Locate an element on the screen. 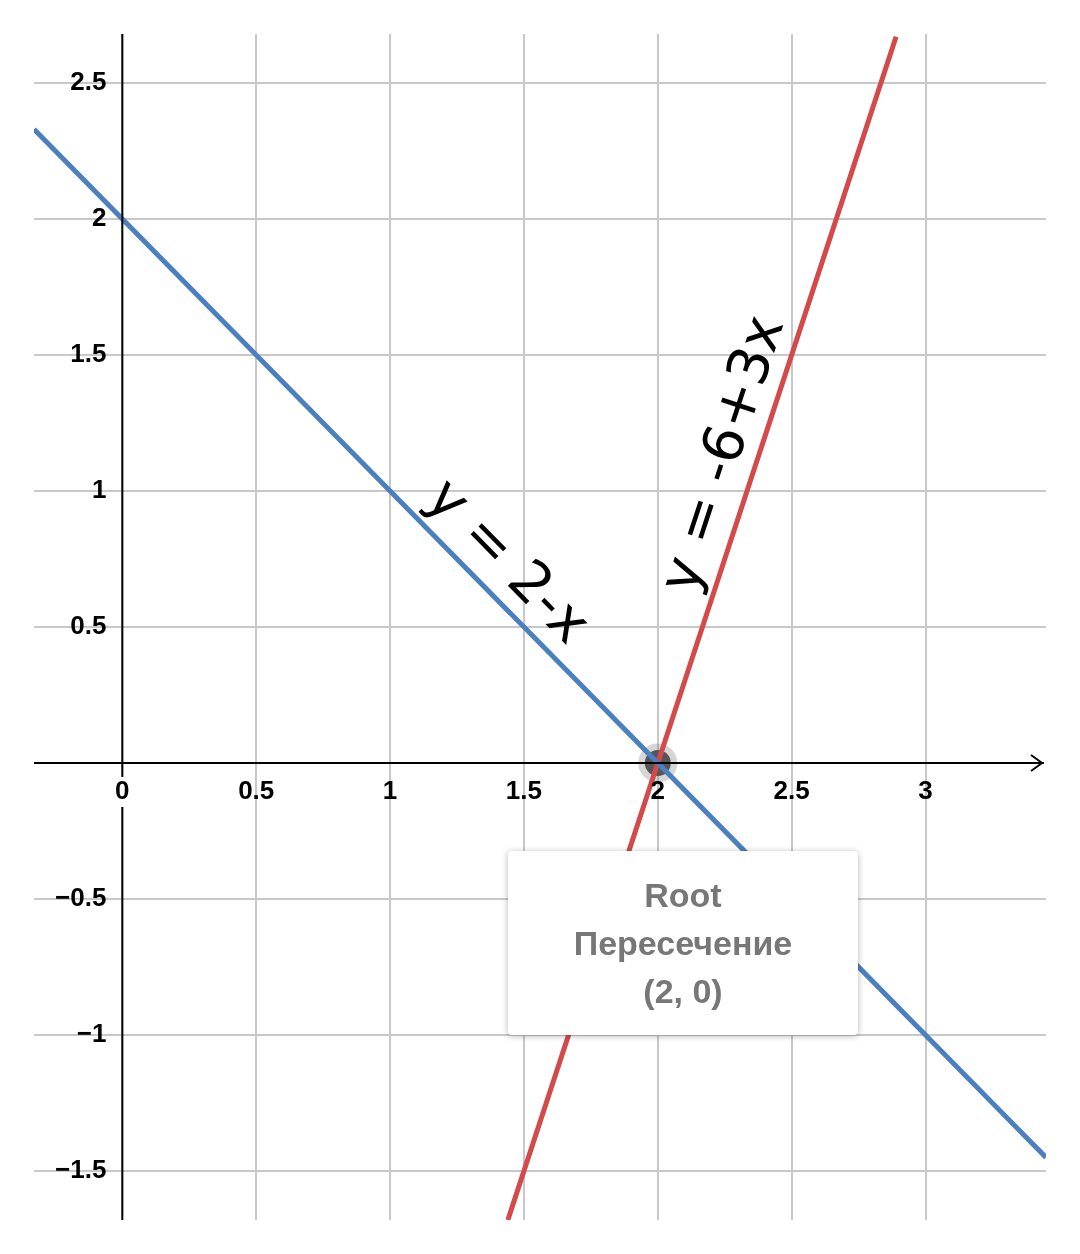 Image resolution: width=1080 pixels, height=1254 pixels. x-tick-label: 0 is located at coordinates (122, 790).